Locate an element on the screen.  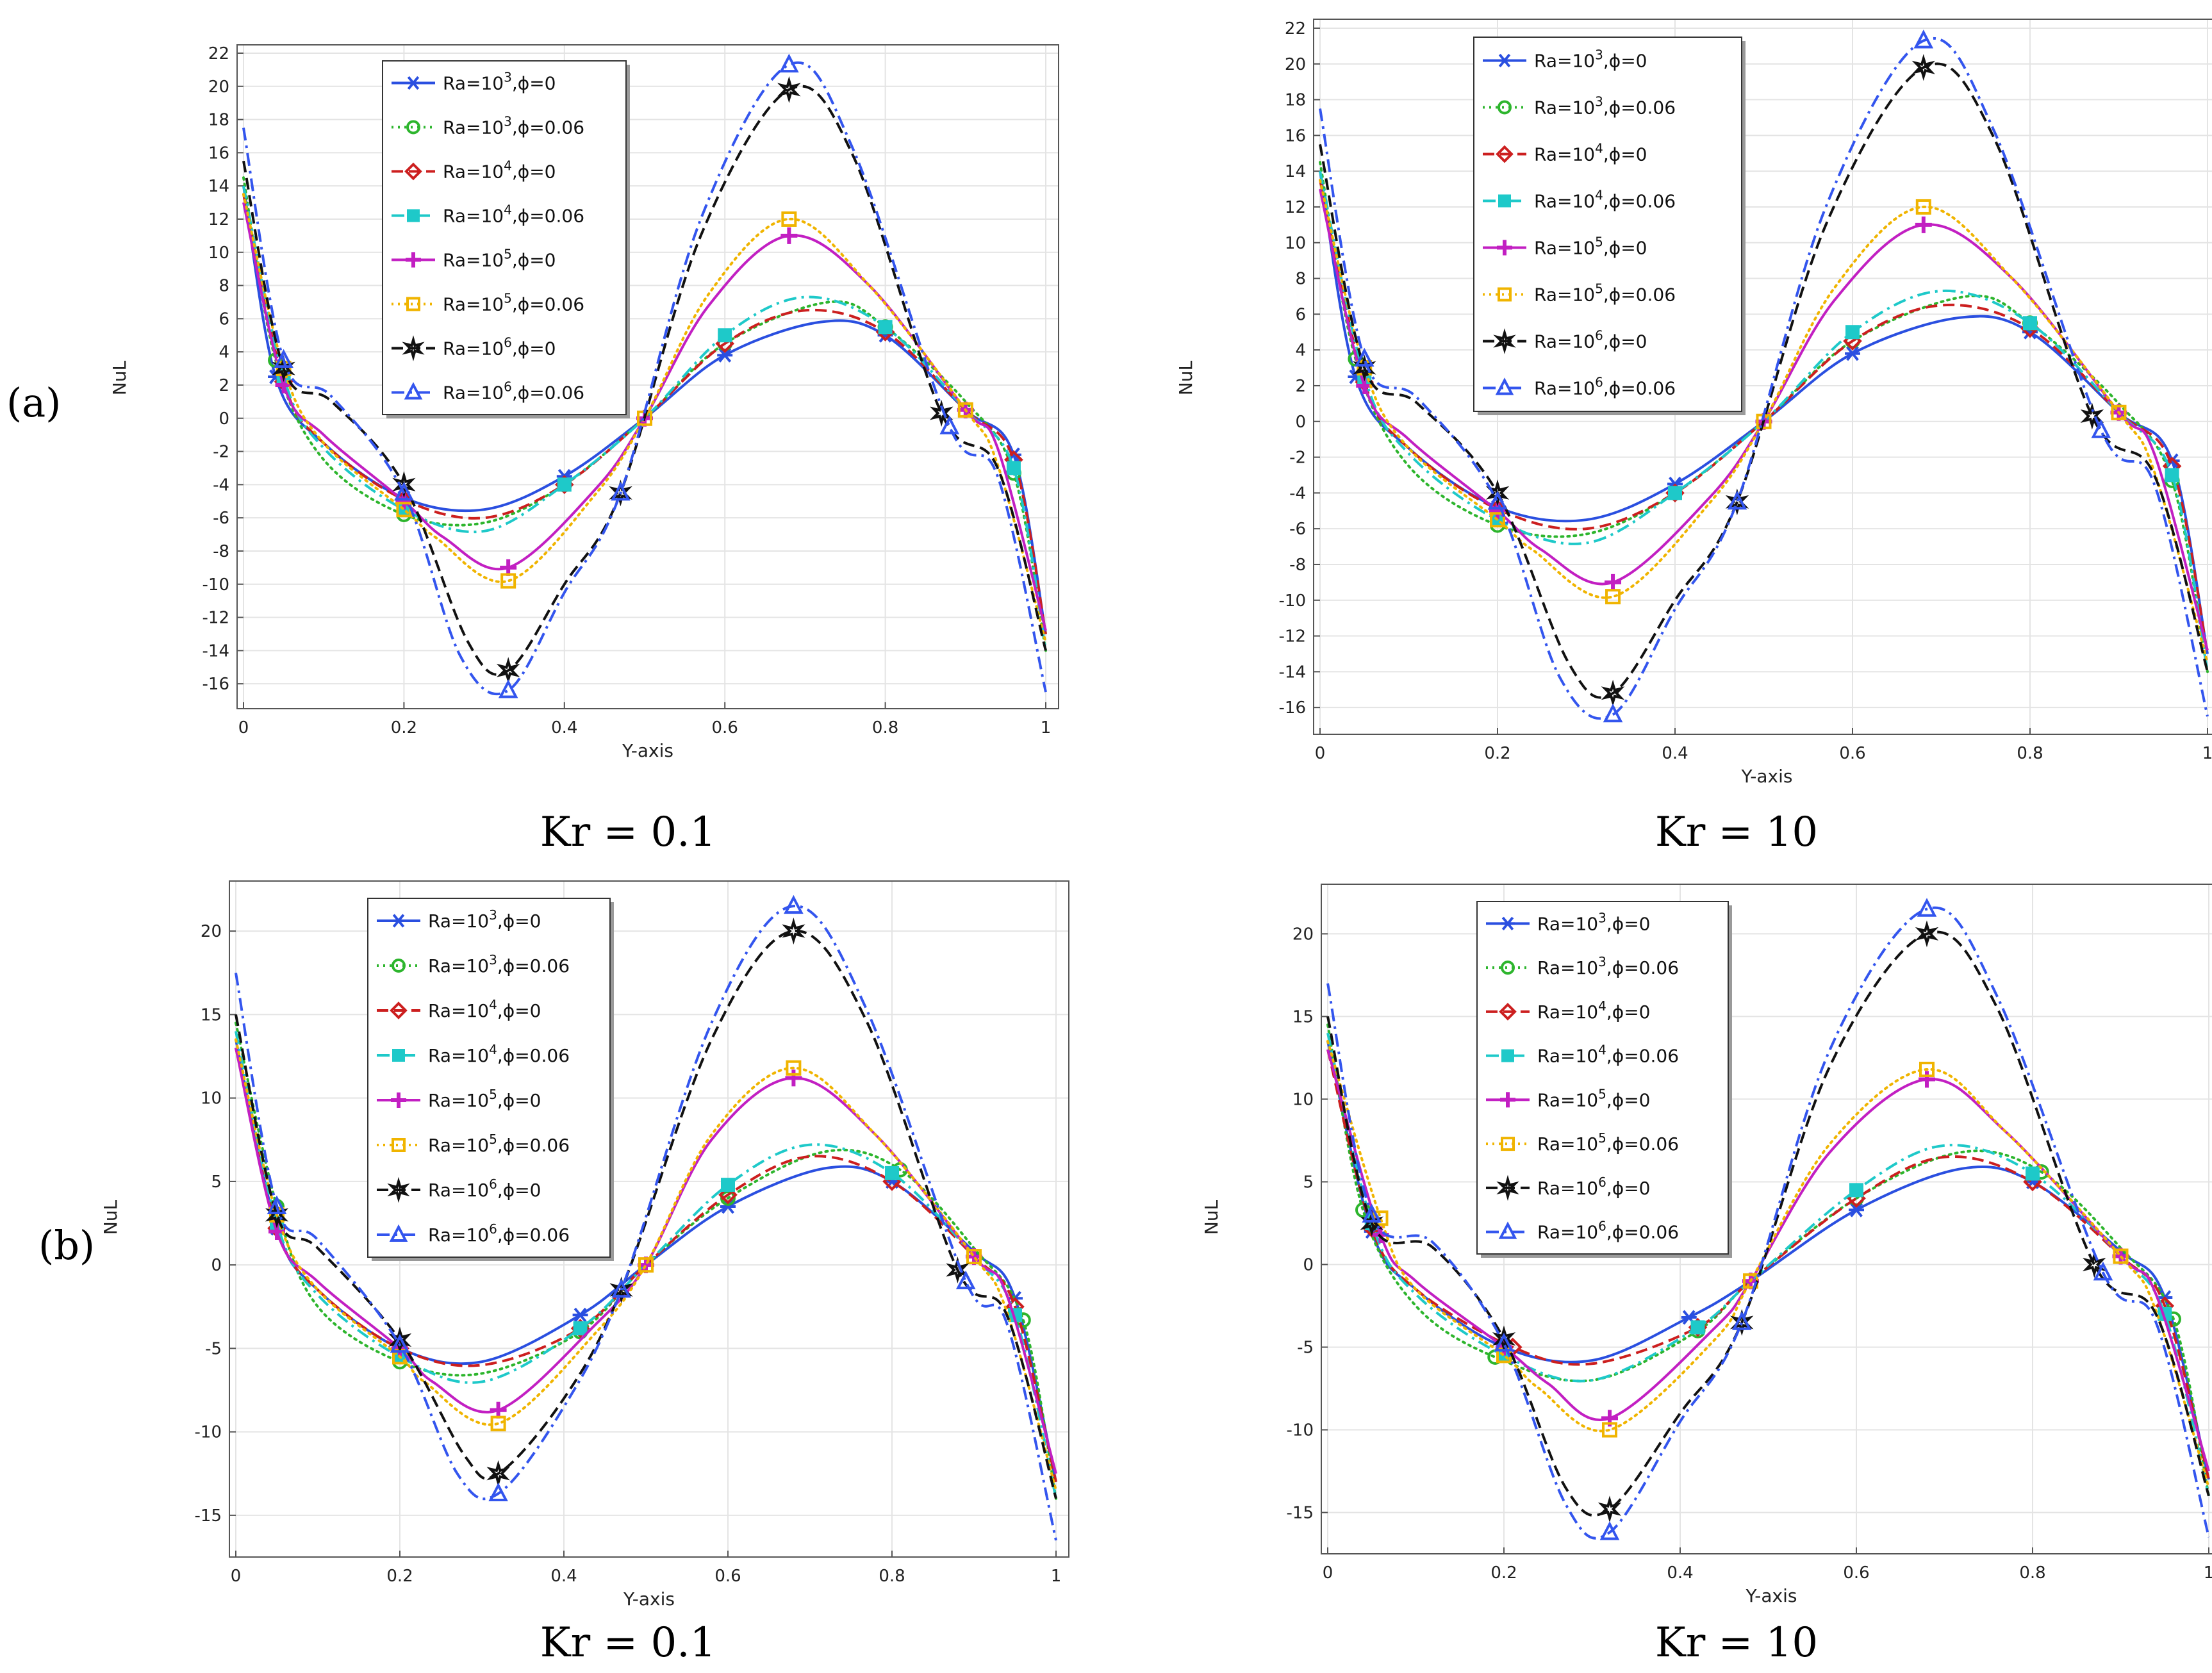
y-tick-label: -15 is located at coordinates (208, 1516).